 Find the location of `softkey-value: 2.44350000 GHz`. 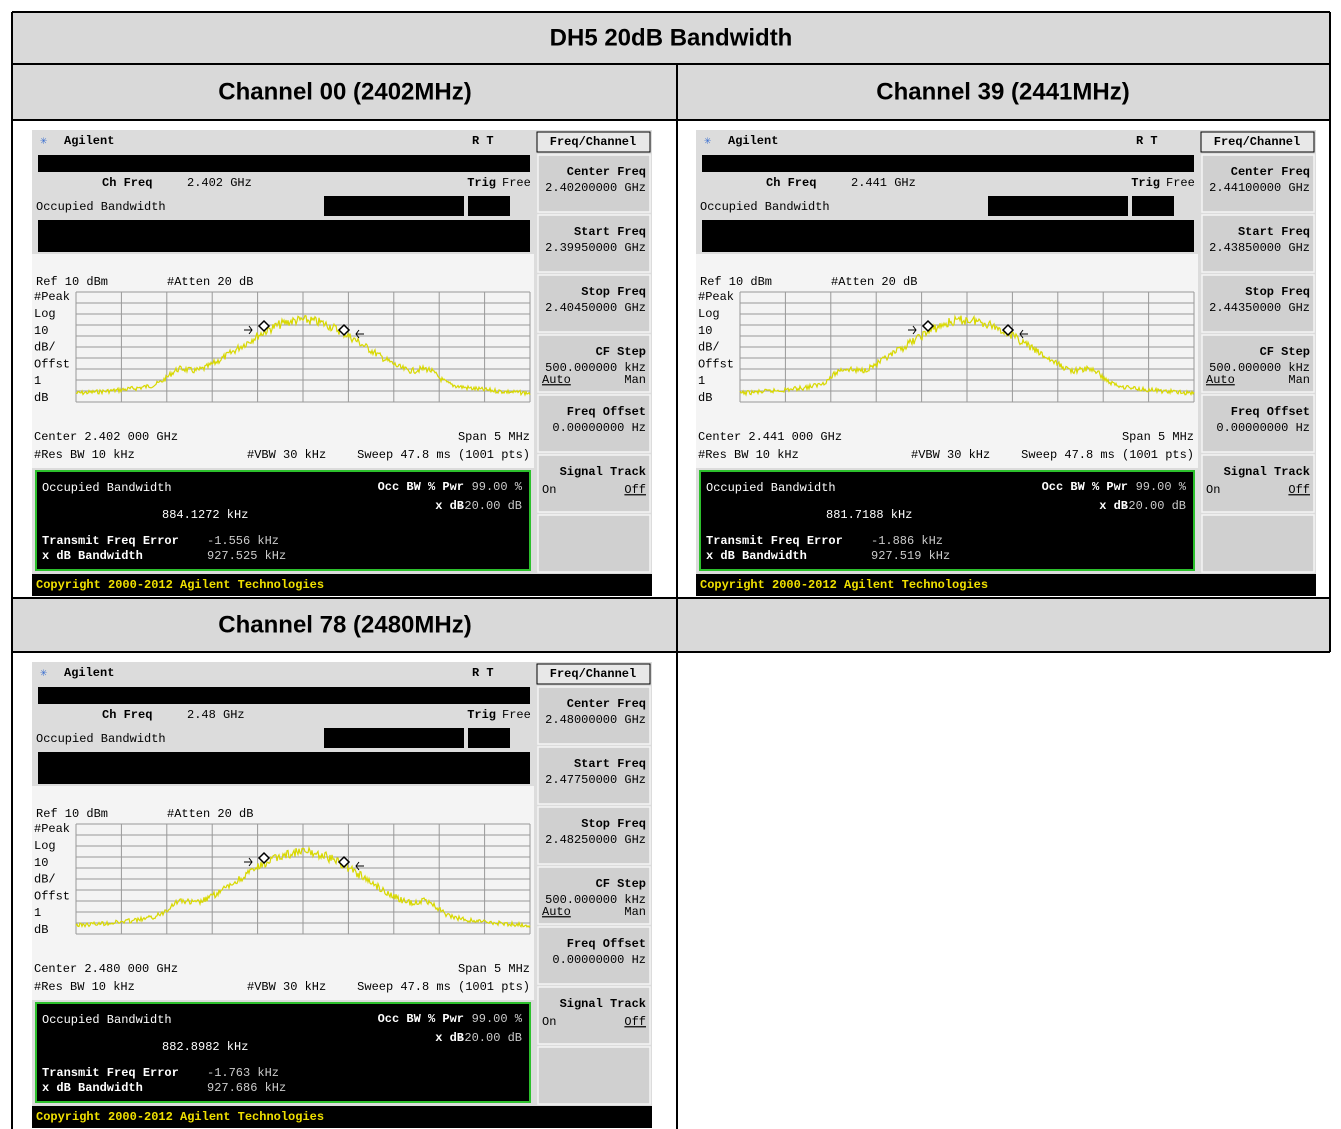

softkey-value: 2.44350000 GHz is located at coordinates (1259, 308).